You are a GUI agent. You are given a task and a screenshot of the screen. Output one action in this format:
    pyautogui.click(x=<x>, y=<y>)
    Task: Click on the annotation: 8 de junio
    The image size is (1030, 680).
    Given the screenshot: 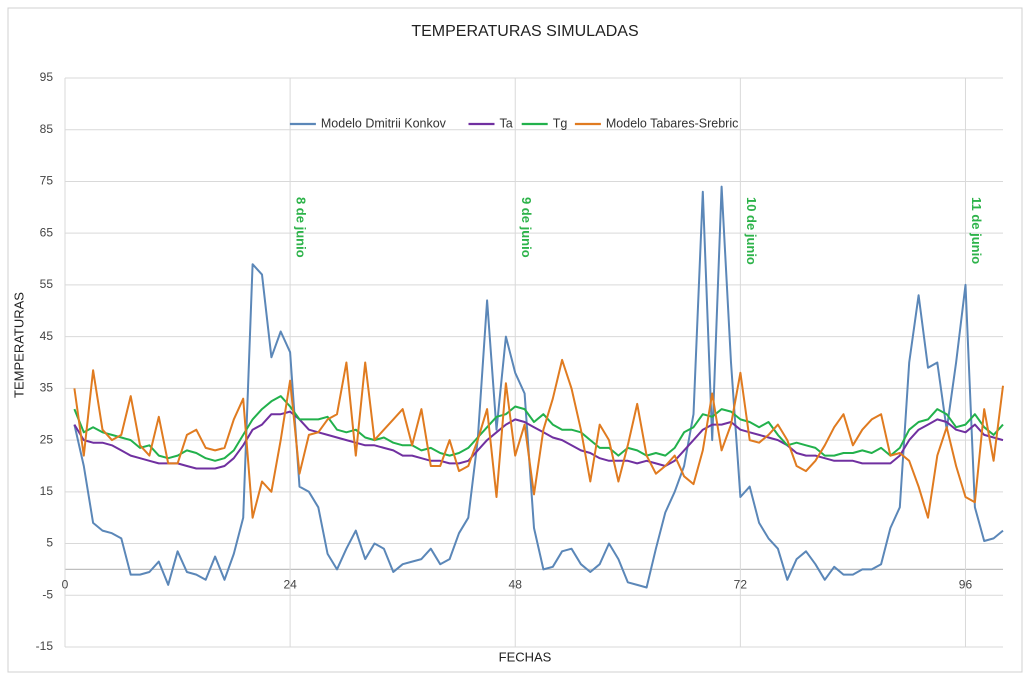 What is the action you would take?
    pyautogui.click(x=301, y=227)
    